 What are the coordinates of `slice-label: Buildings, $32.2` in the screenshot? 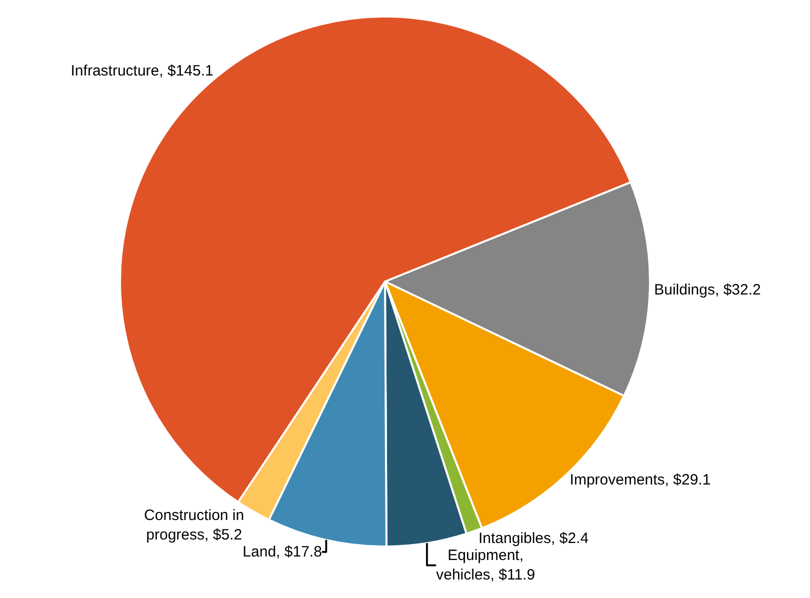 It's located at (707, 289).